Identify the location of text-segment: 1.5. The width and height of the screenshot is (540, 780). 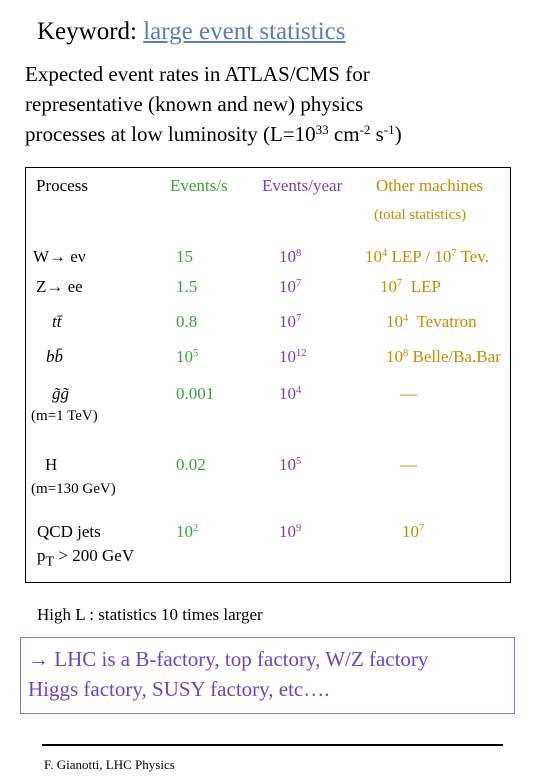
(187, 286).